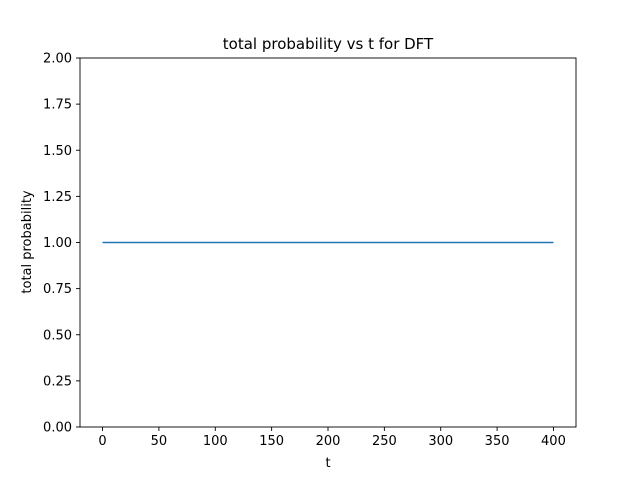 The image size is (640, 484). Describe the element at coordinates (57, 335) in the screenshot. I see `y-tick-label: 0.50` at that location.